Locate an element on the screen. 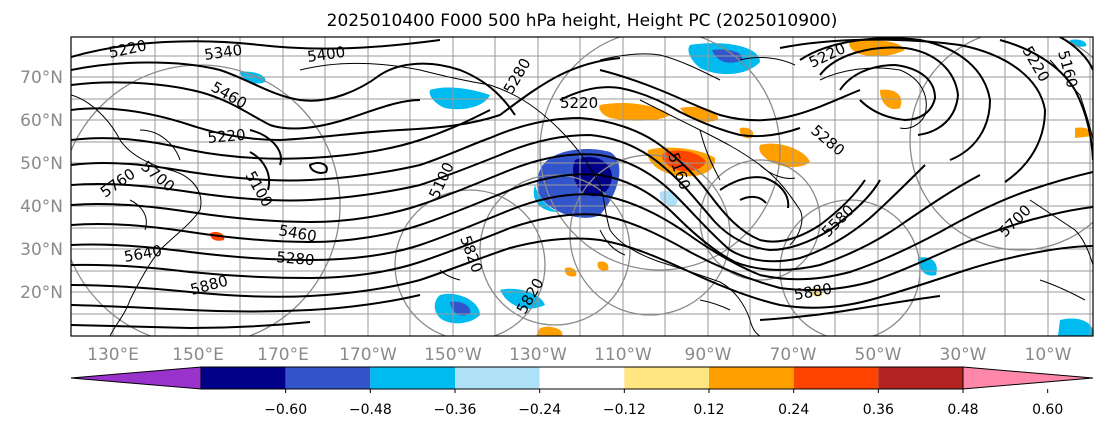  colorbar-tick-label: −0.36 is located at coordinates (455, 410).